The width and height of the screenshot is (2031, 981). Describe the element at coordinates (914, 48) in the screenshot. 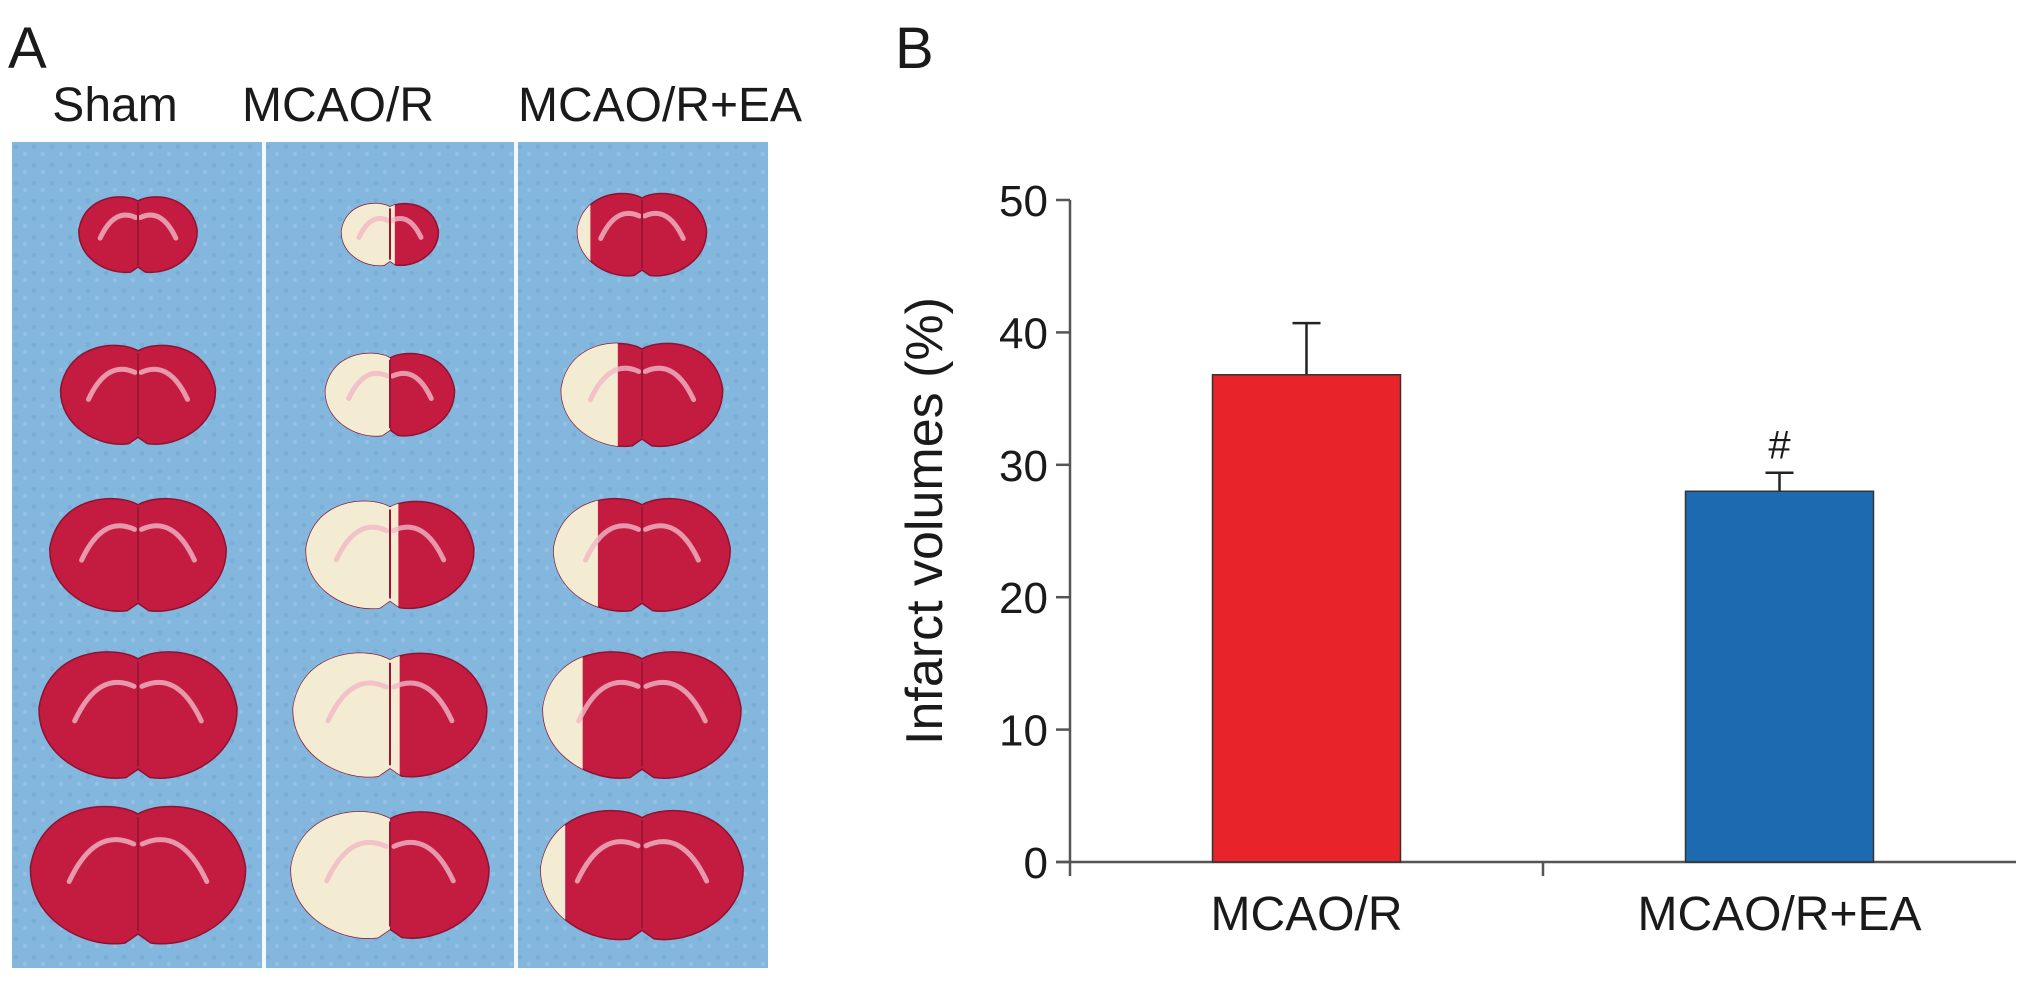

I see `panel-letter-b: B` at that location.